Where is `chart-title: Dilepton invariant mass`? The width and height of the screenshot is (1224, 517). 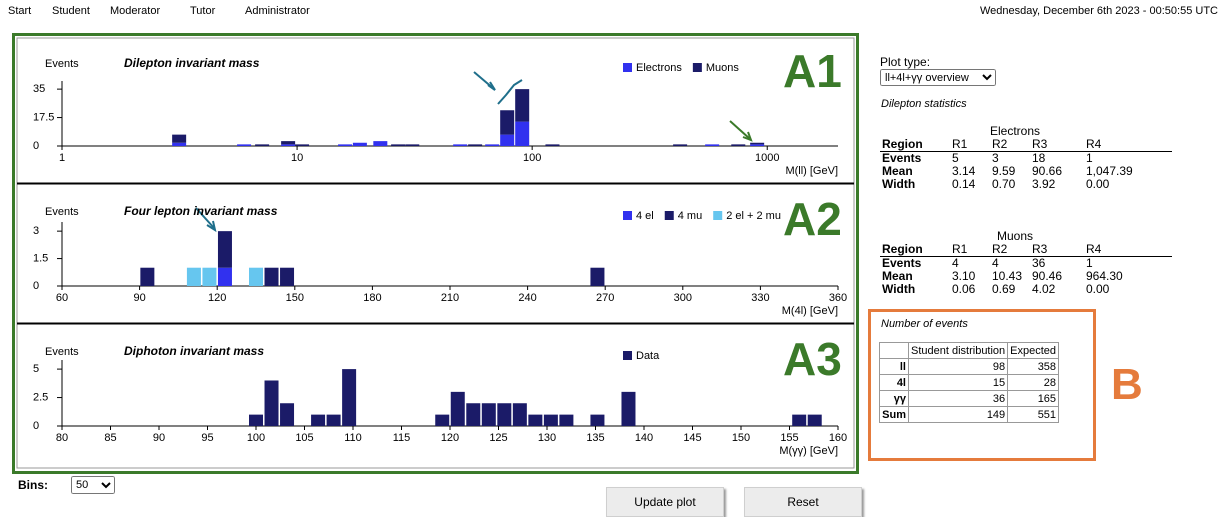
chart-title: Dilepton invariant mass is located at coordinates (192, 63).